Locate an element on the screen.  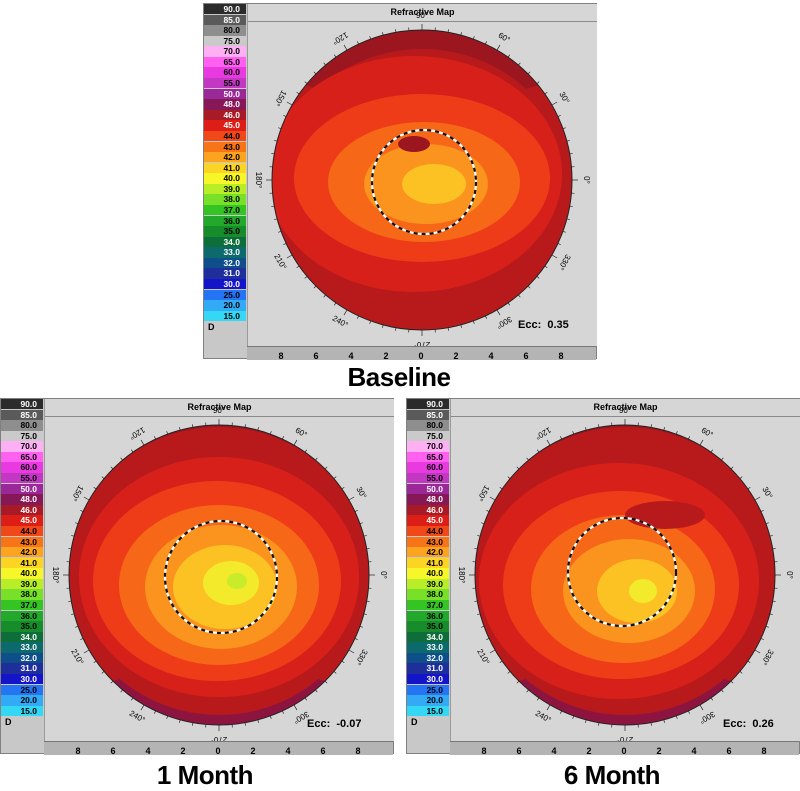
legend-swatch: 85.0 is located at coordinates (22, 415).